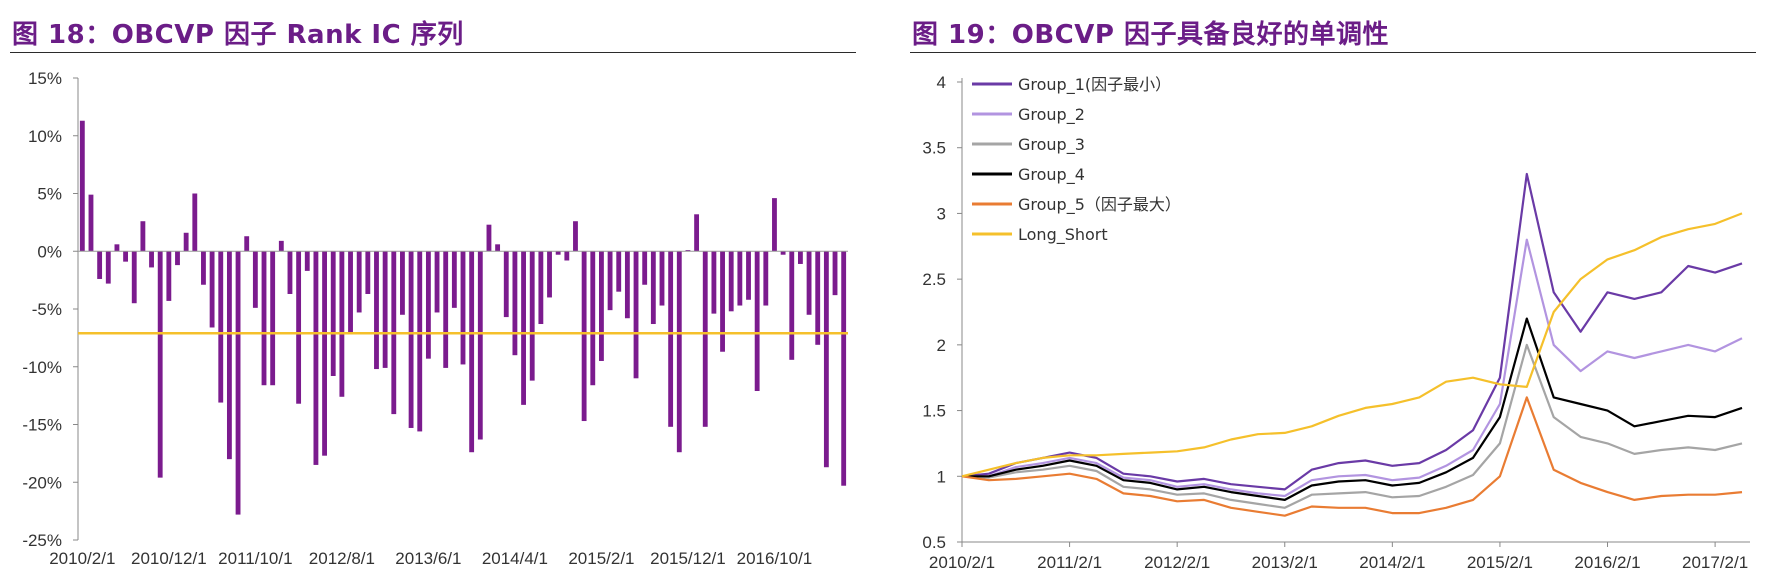 Image resolution: width=1768 pixels, height=584 pixels. Describe the element at coordinates (45, 136) in the screenshot. I see `y-tick-label: 10%` at that location.